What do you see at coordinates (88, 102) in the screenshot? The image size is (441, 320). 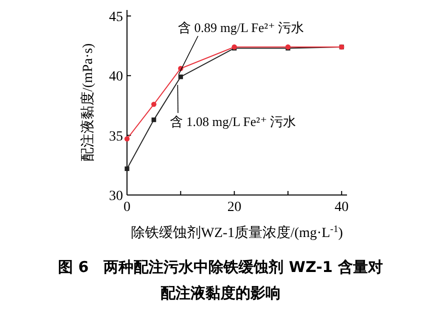 I see `y-axis-title: 配注液黏度/(mPa·s)` at bounding box center [88, 102].